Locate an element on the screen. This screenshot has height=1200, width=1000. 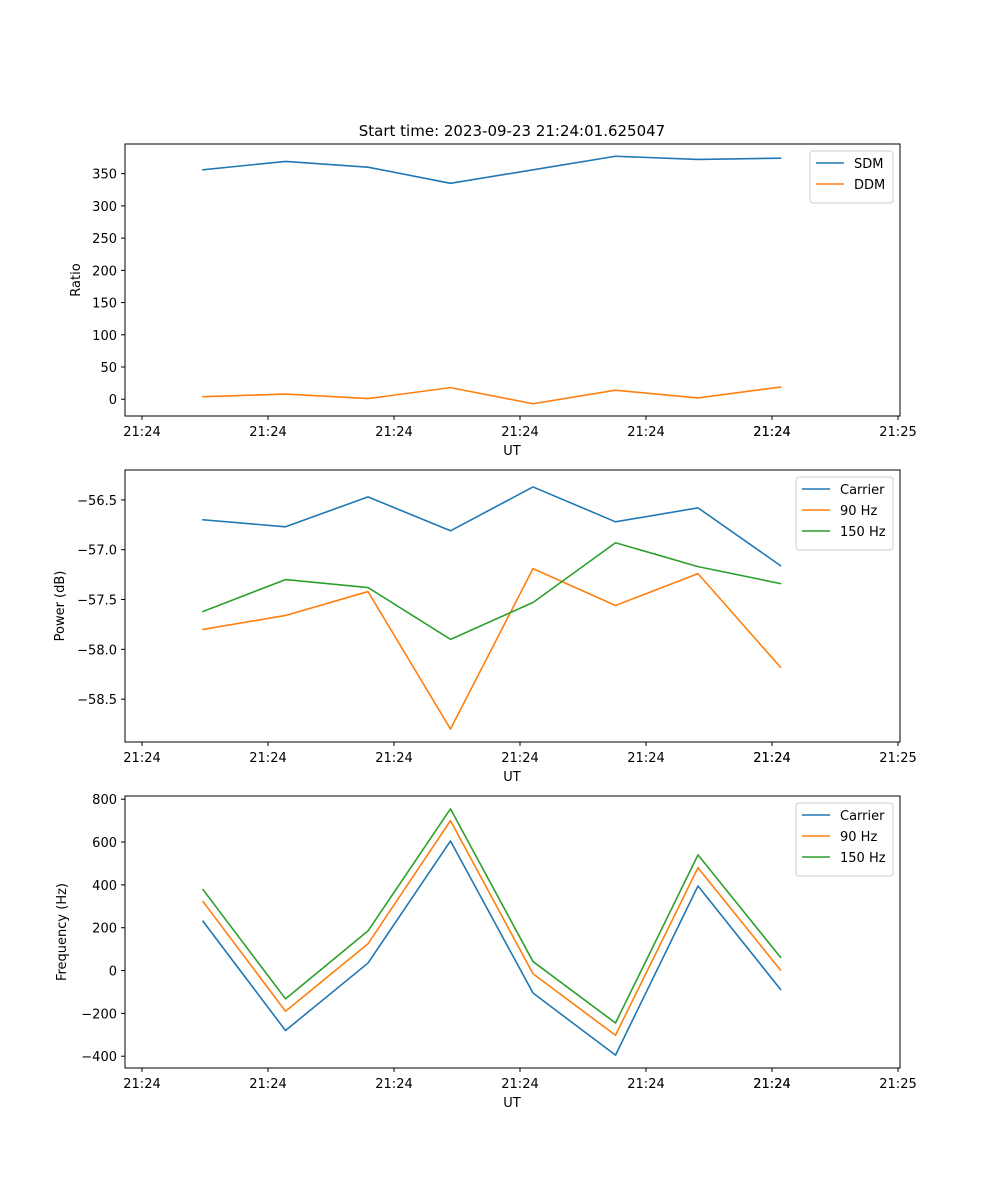
y-tick-label: −58.0 is located at coordinates (97, 650).